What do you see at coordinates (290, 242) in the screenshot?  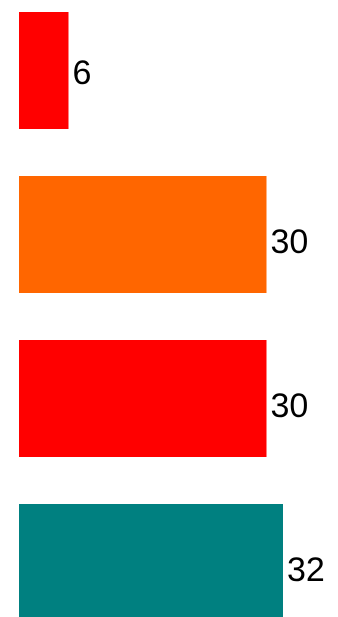 I see `data-label-2: 30` at bounding box center [290, 242].